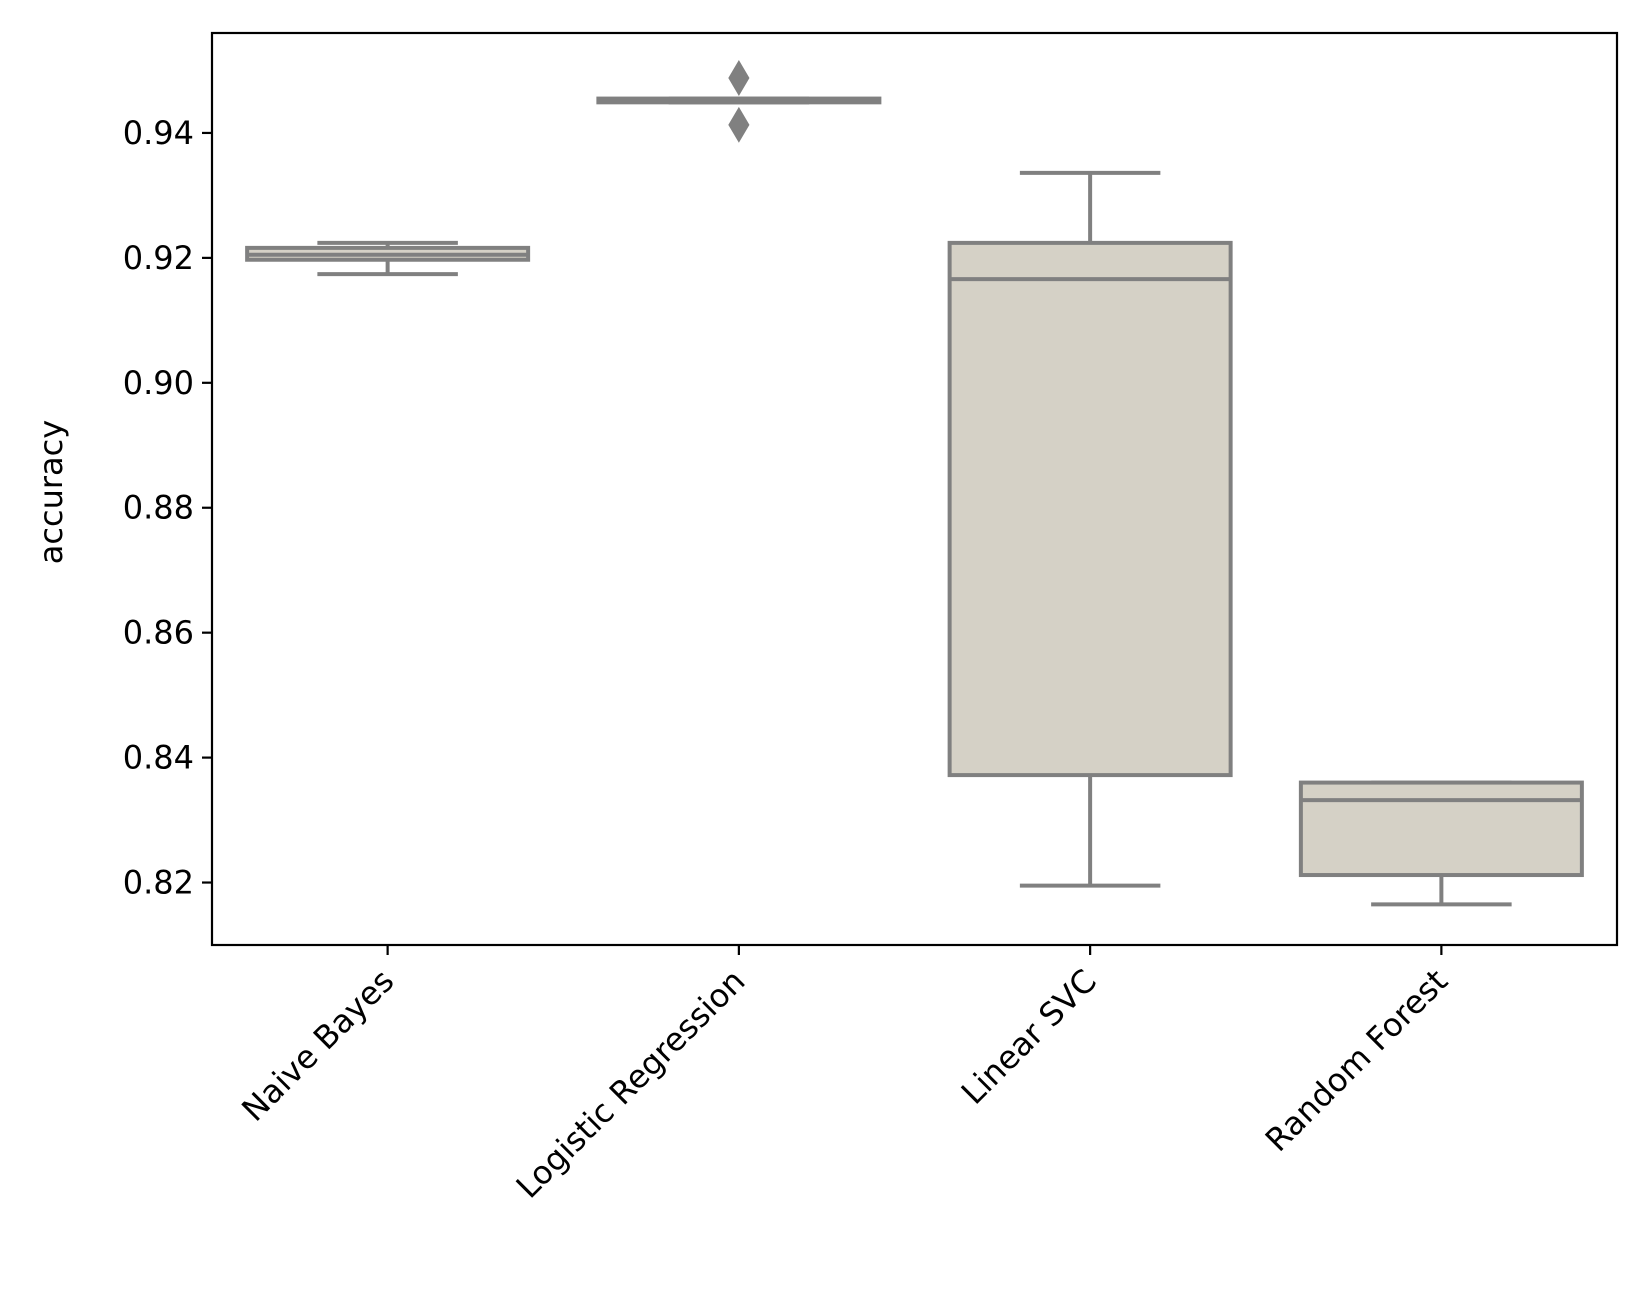  What do you see at coordinates (158, 383) in the screenshot?
I see `y-tick-label: 0.90` at bounding box center [158, 383].